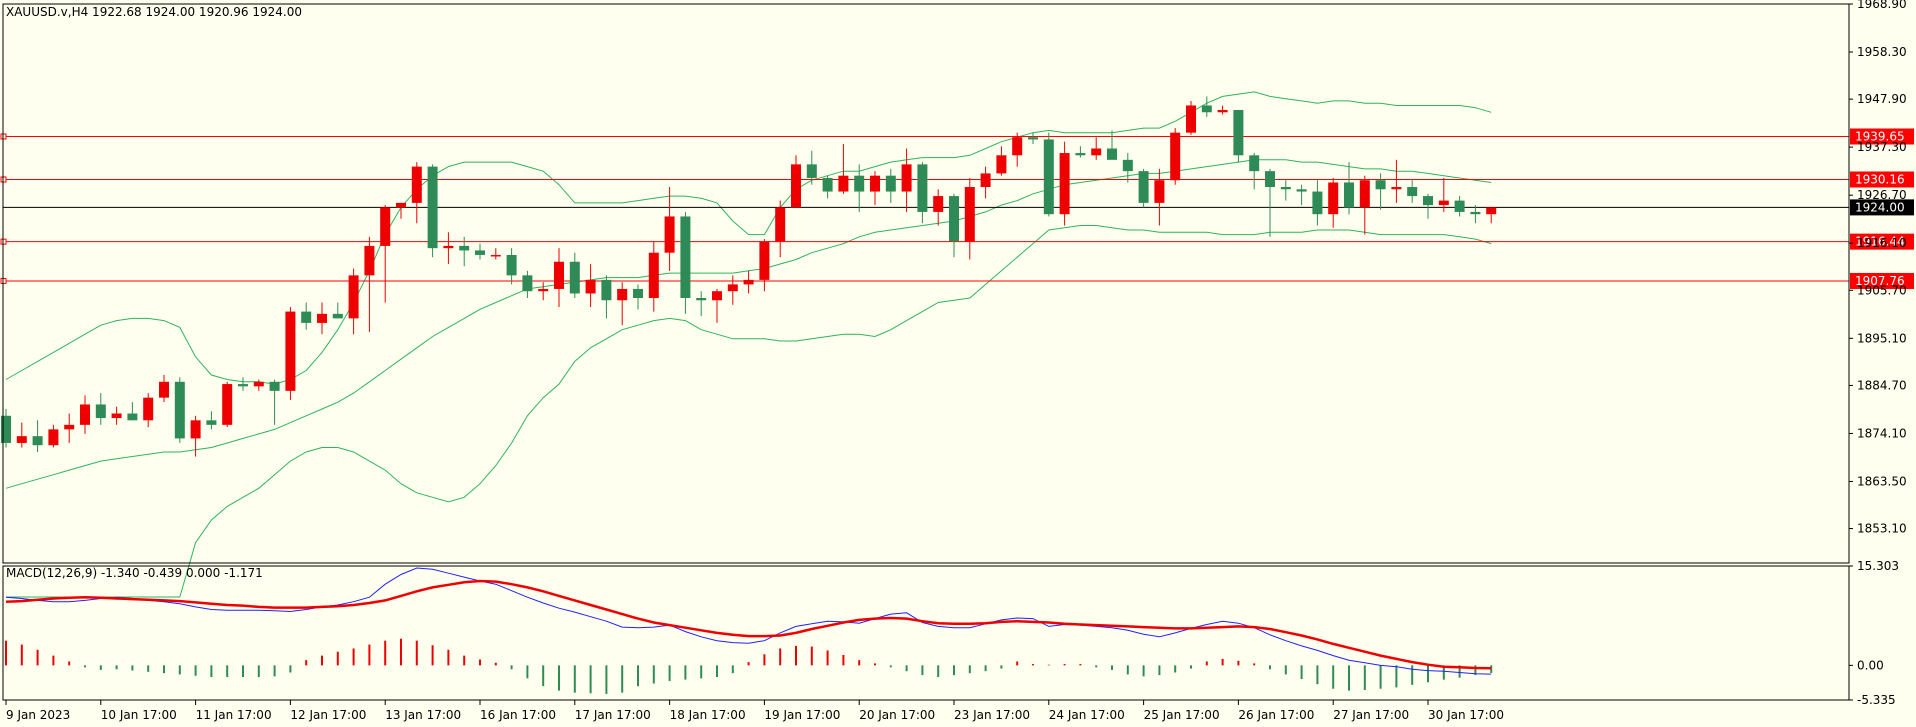 This screenshot has height=727, width=1916. I want to click on price-tick-label: 1926.70, so click(1882, 195).